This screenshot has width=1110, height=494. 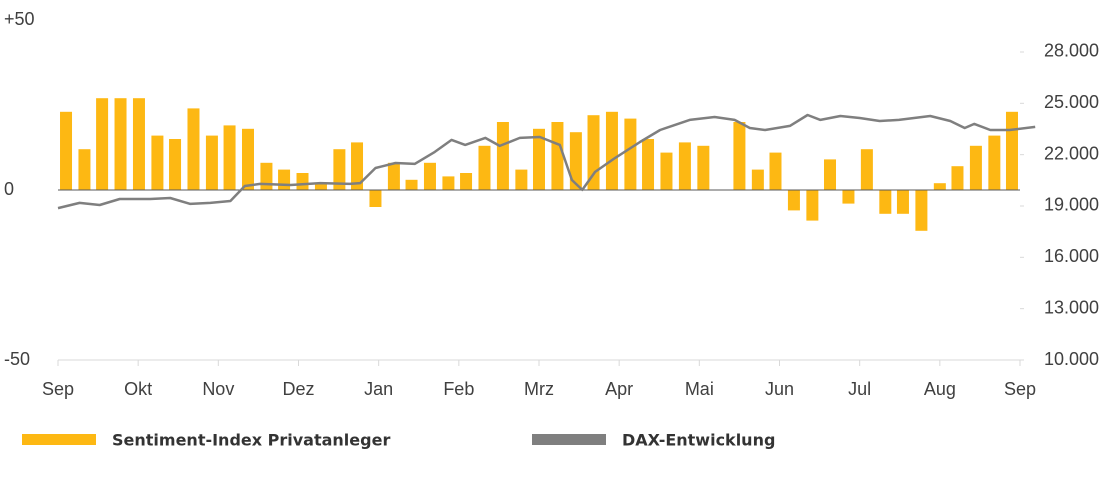 What do you see at coordinates (19, 19) in the screenshot?
I see `y-tick-label: +50` at bounding box center [19, 19].